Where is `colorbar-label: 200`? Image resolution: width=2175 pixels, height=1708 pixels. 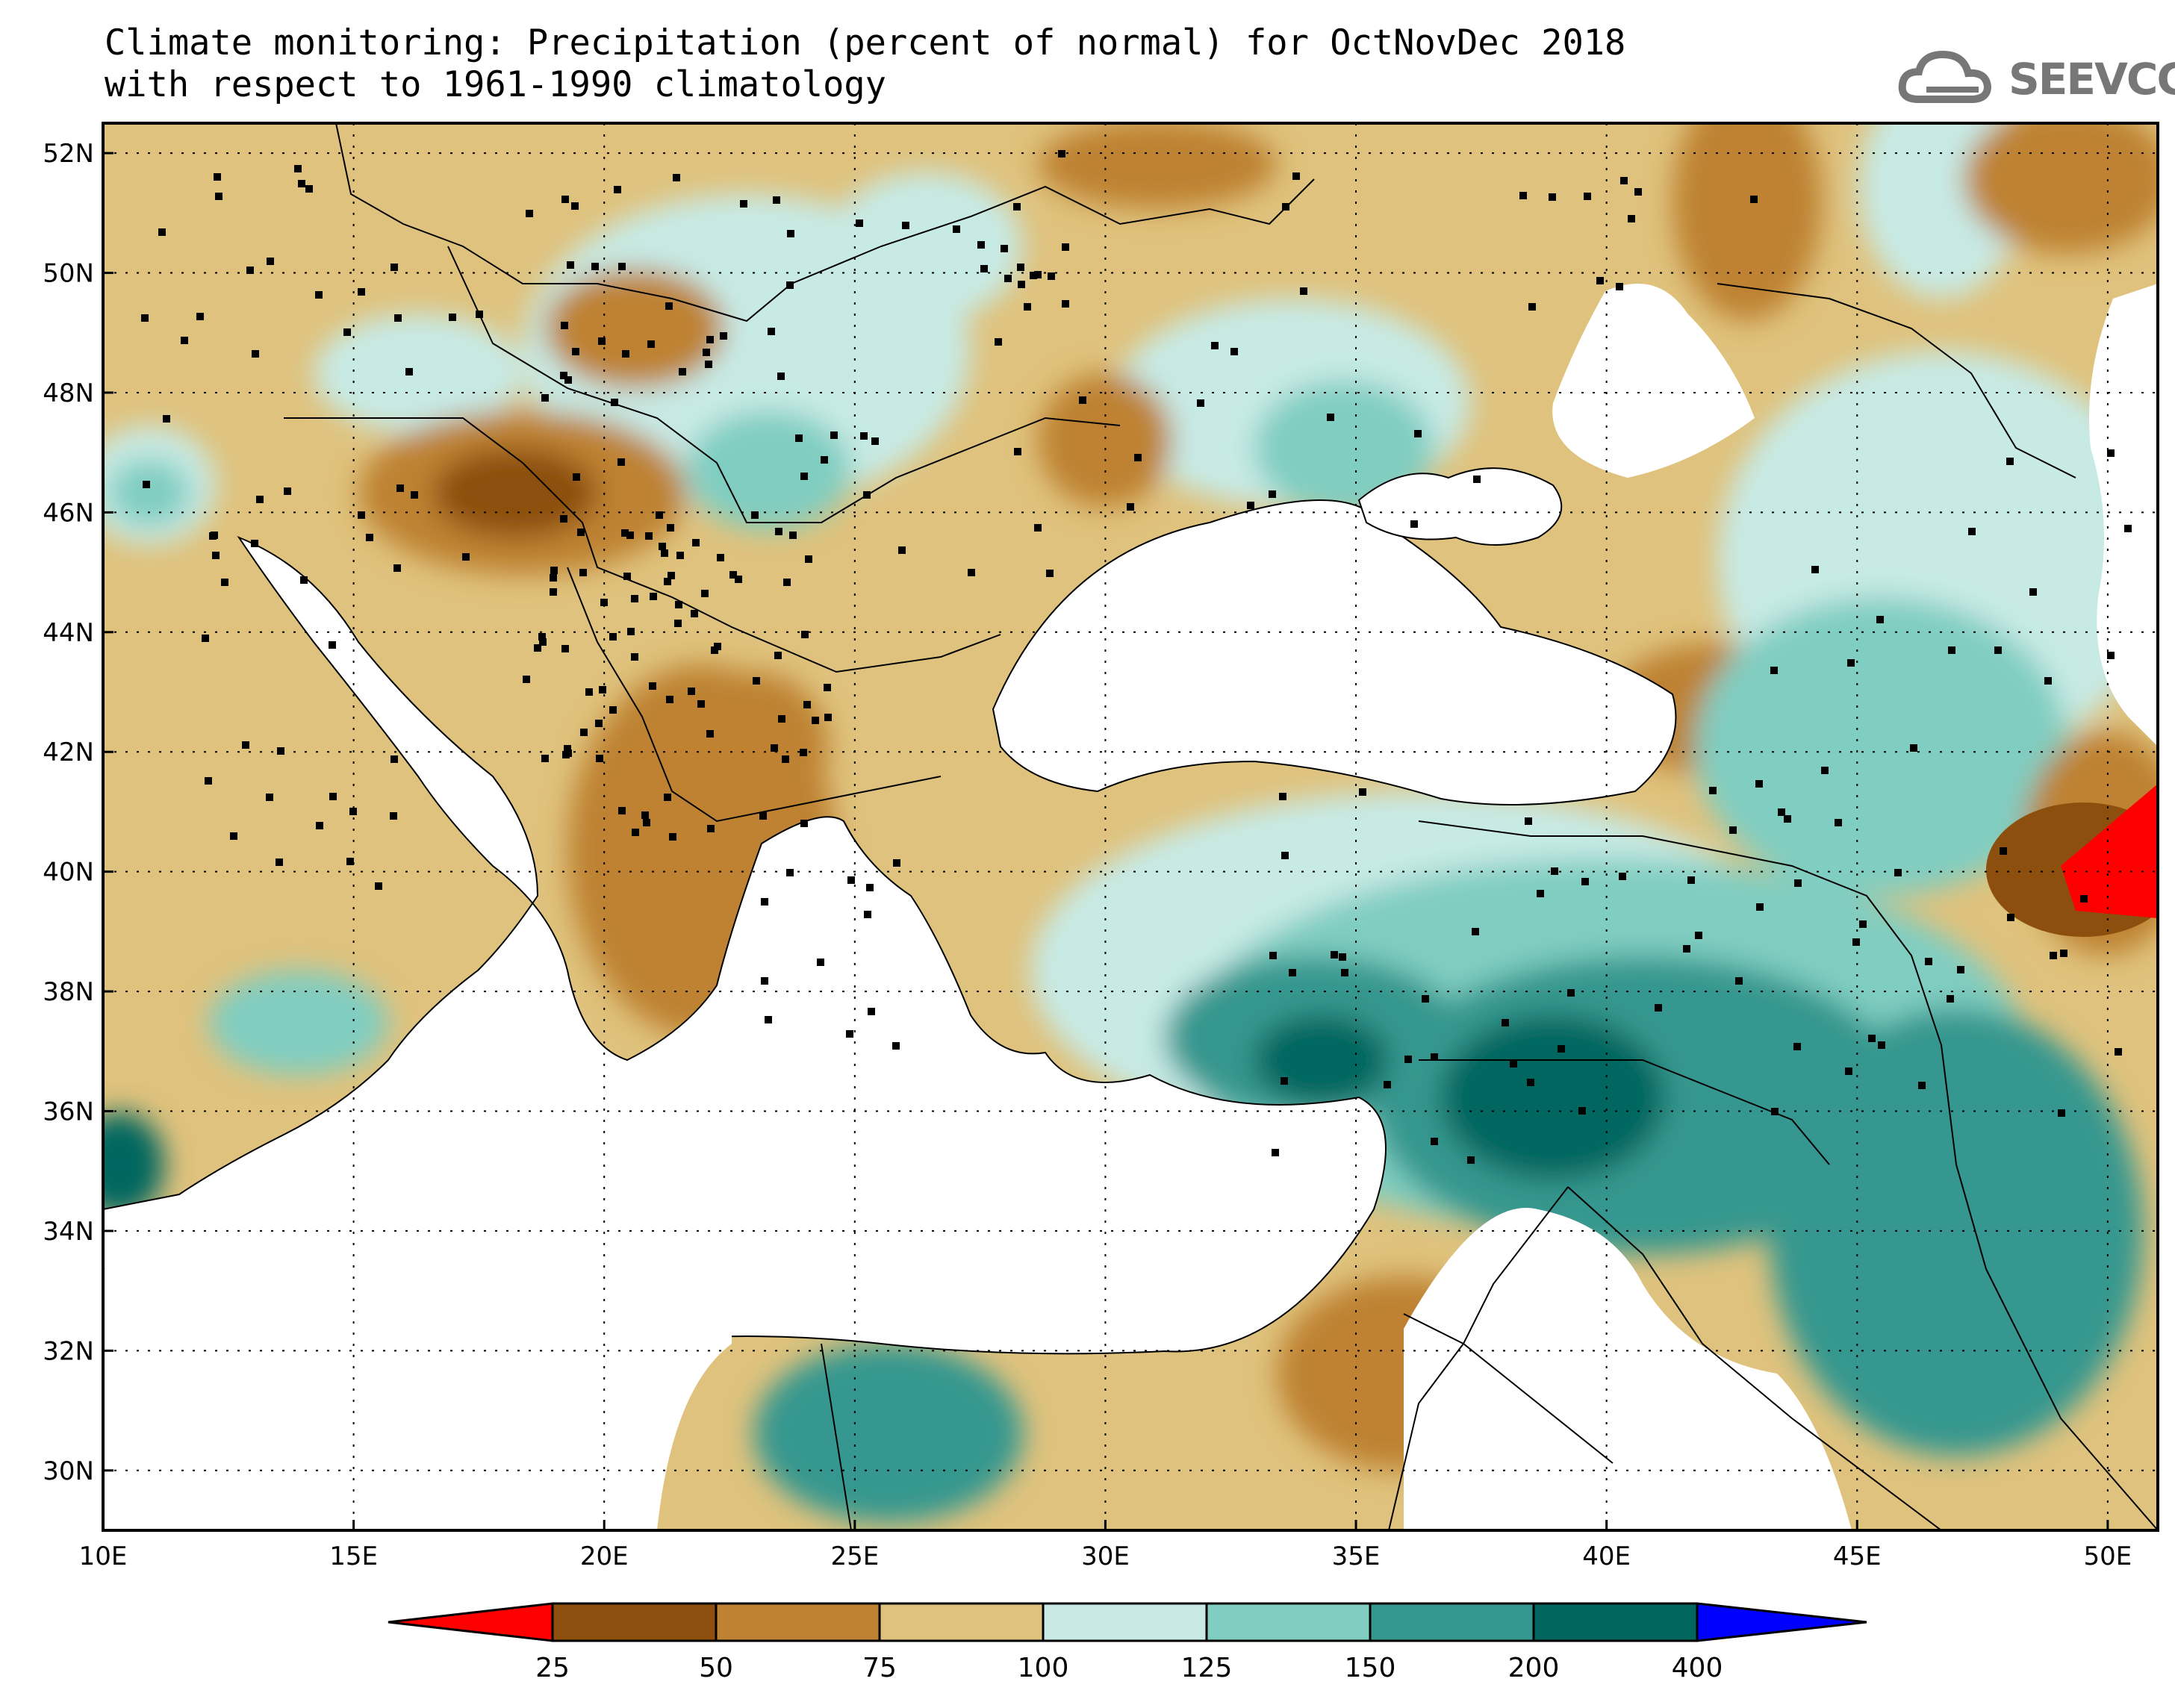
colorbar-label: 200 is located at coordinates (1534, 1668).